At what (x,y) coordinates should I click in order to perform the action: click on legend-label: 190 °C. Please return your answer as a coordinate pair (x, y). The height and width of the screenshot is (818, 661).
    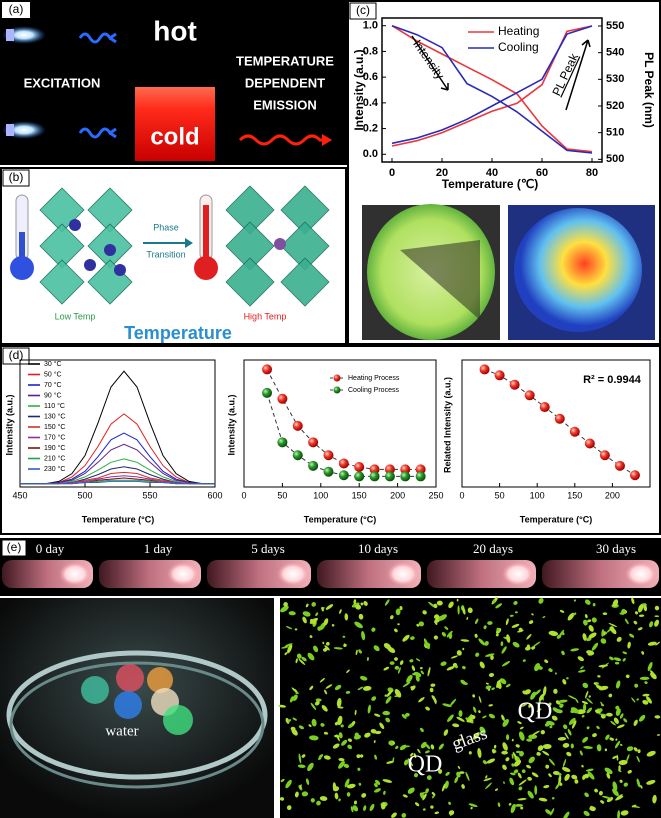
    Looking at the image, I should click on (54, 448).